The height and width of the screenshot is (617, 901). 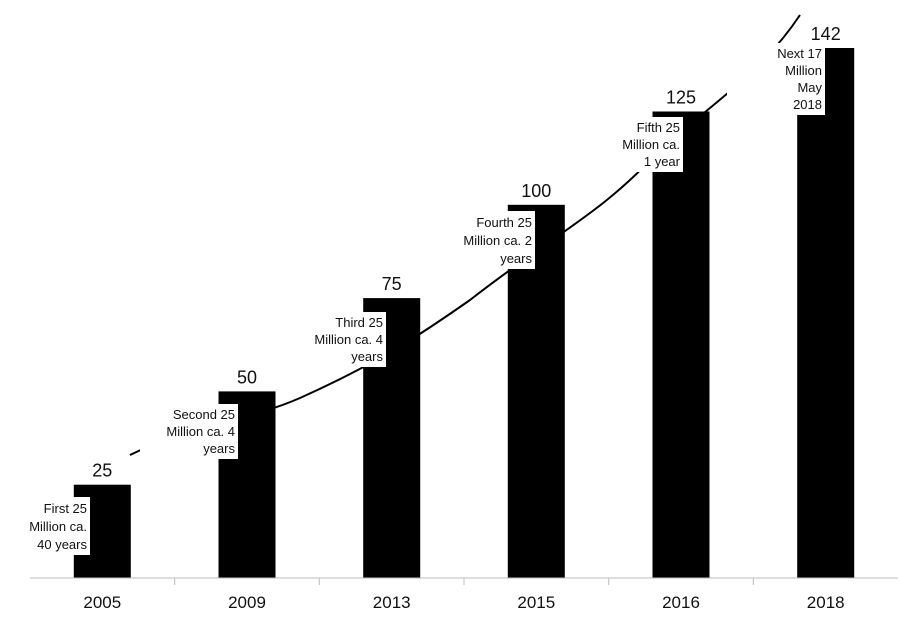 I want to click on annotation-2016: Fifth 25 Million ca. 1 year, so click(x=634, y=144).